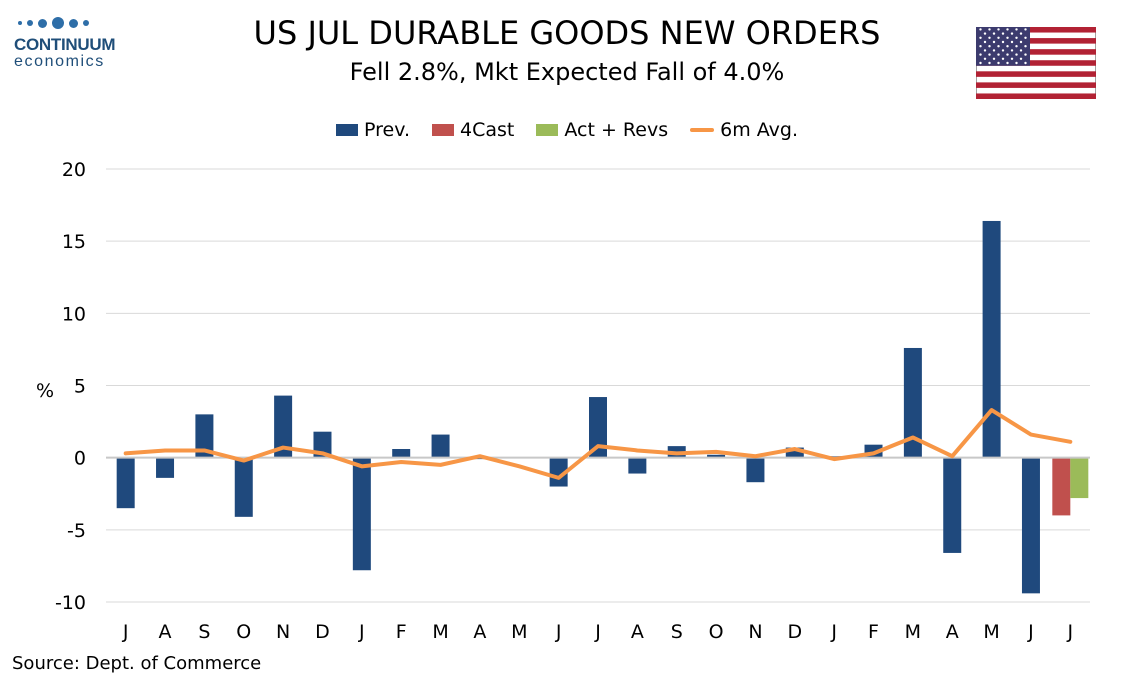 The height and width of the screenshot is (680, 1134). I want to click on bar-4cast, so click(1061, 486).